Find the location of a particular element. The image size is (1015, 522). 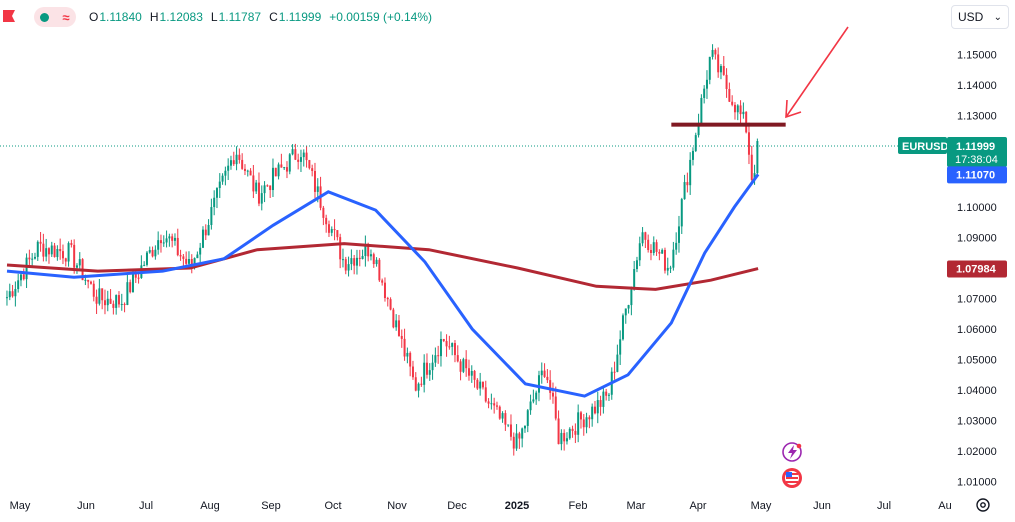

resistance-line is located at coordinates (728, 124).